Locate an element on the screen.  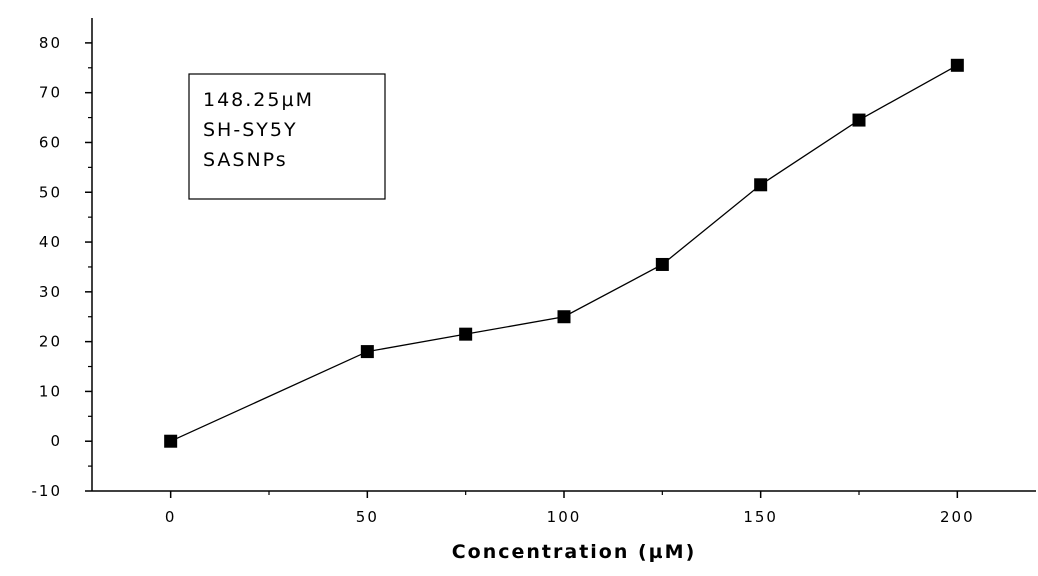
y-axis-ticks: -10 0 10 20 30 40 50 60 70 80 is located at coordinates (62, 267).